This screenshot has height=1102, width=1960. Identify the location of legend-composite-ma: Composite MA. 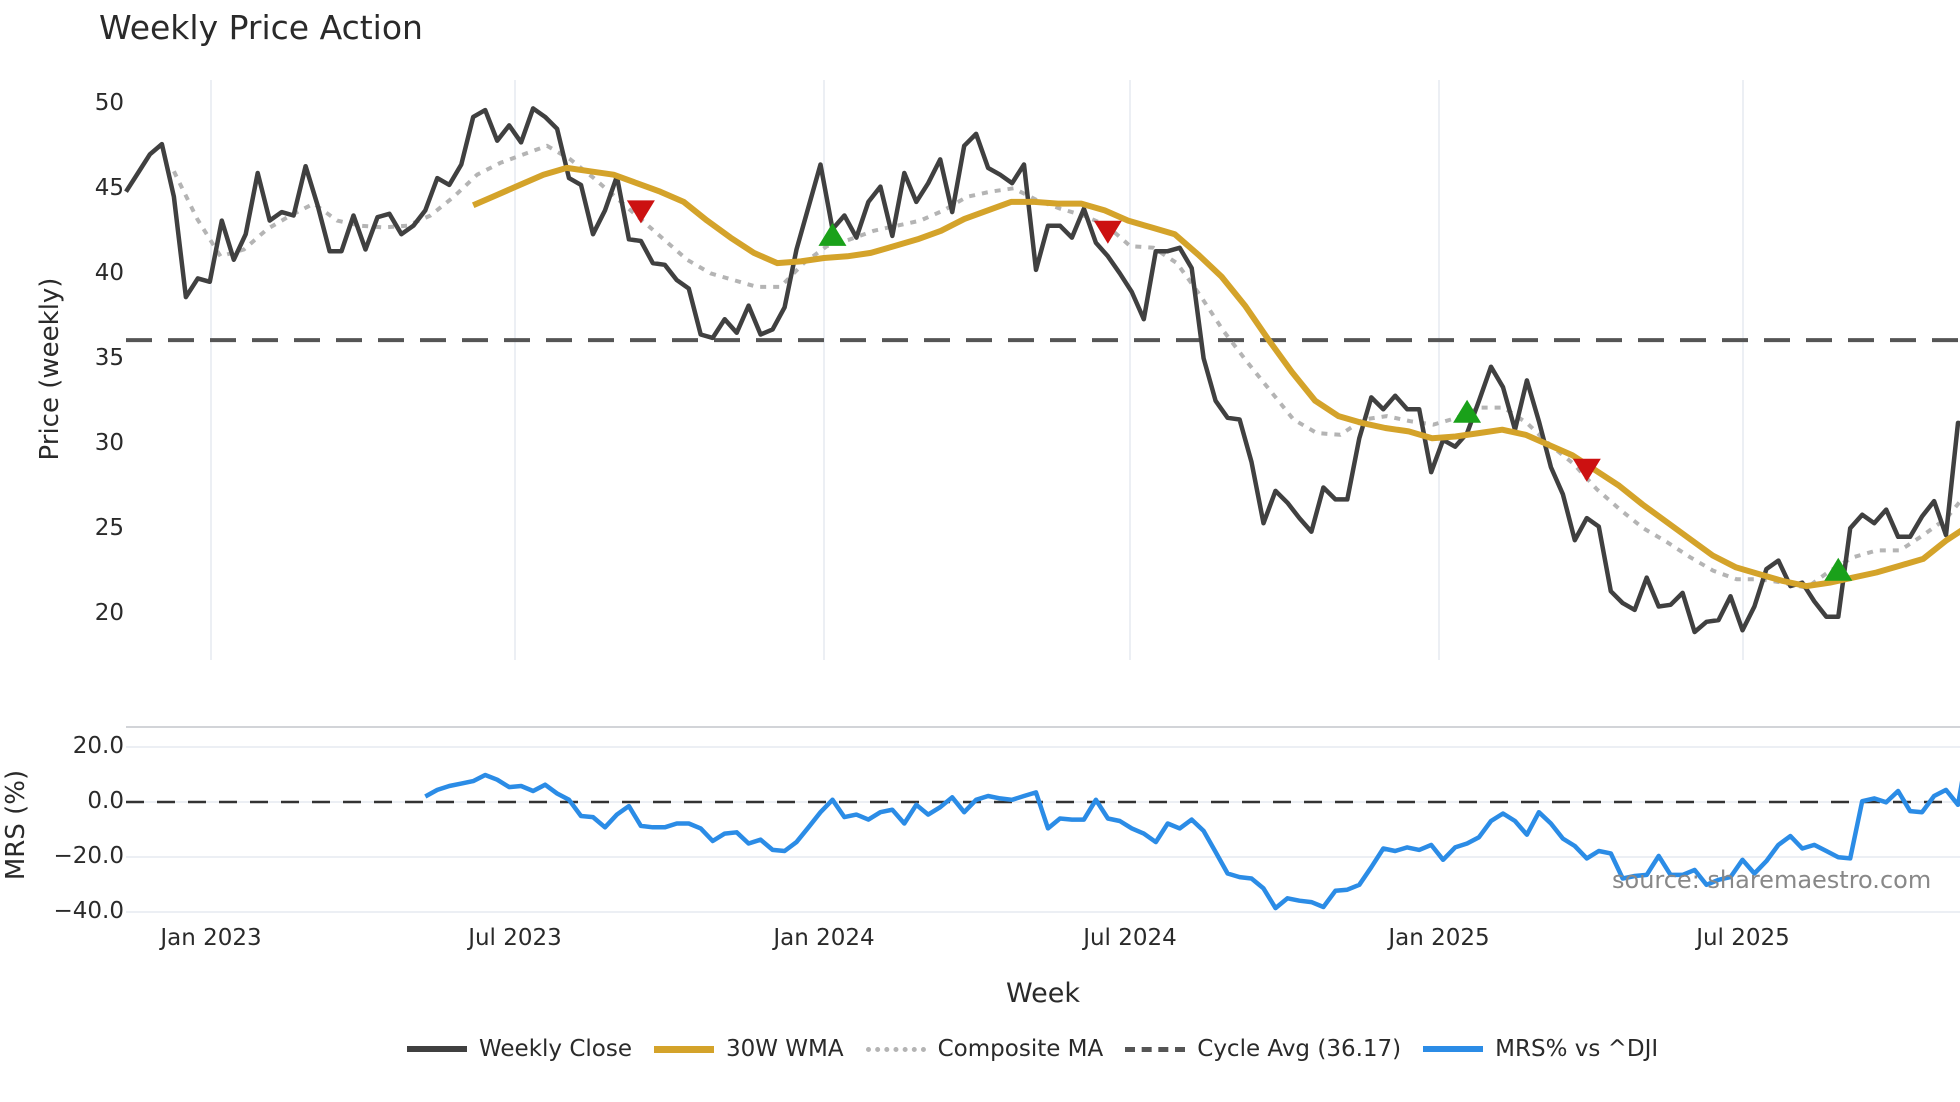
(984, 1049).